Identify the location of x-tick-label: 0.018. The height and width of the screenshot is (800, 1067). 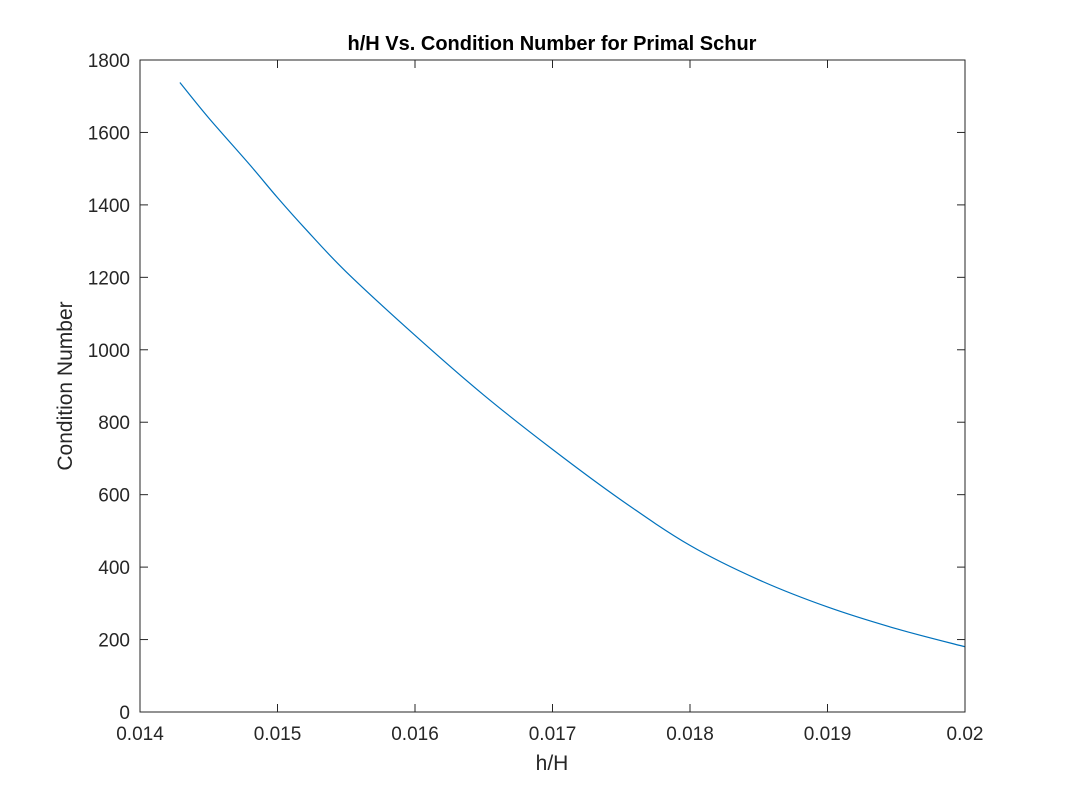
(690, 734).